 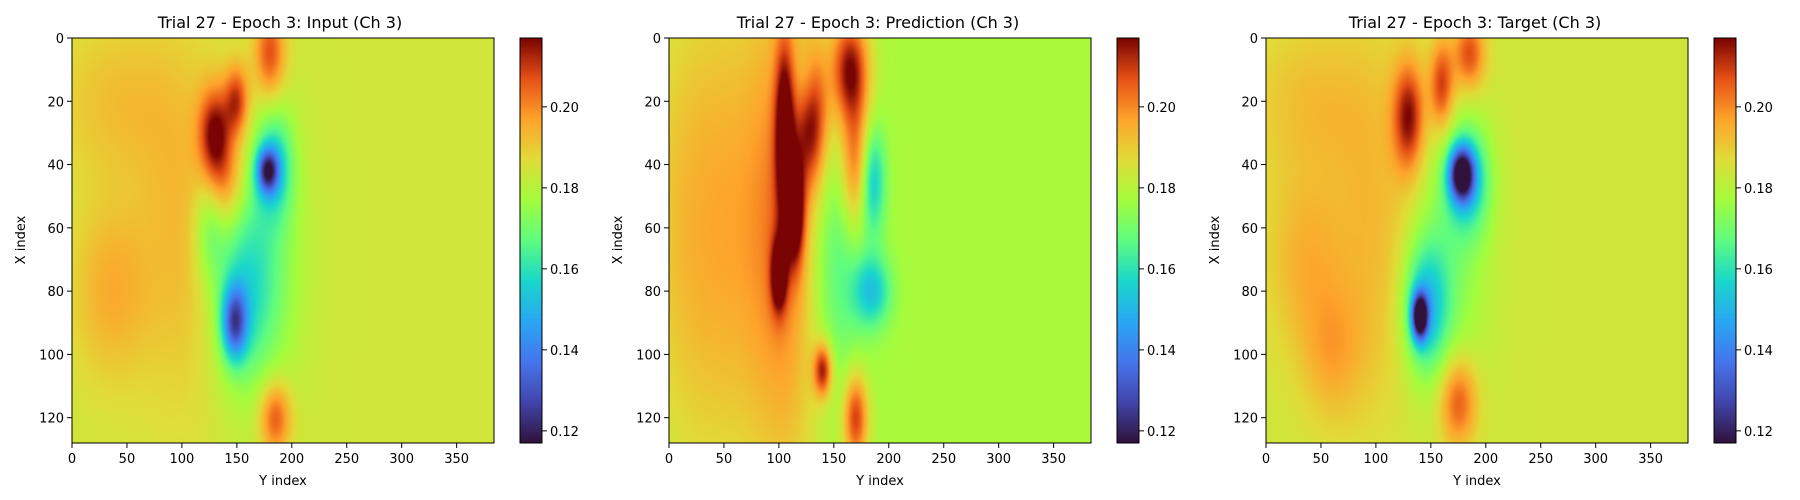 I want to click on chart-title: Trial 27 - Epoch 3: Prediction (Ch 3), so click(x=877, y=22).